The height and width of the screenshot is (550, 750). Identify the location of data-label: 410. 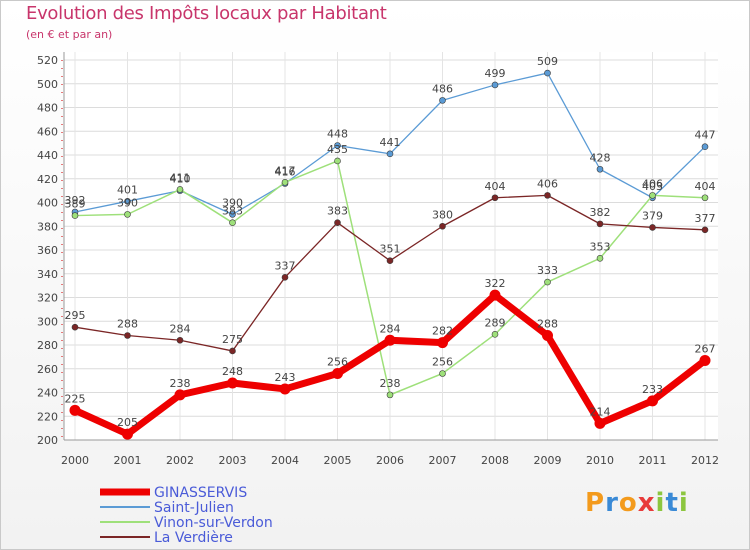
(180, 179).